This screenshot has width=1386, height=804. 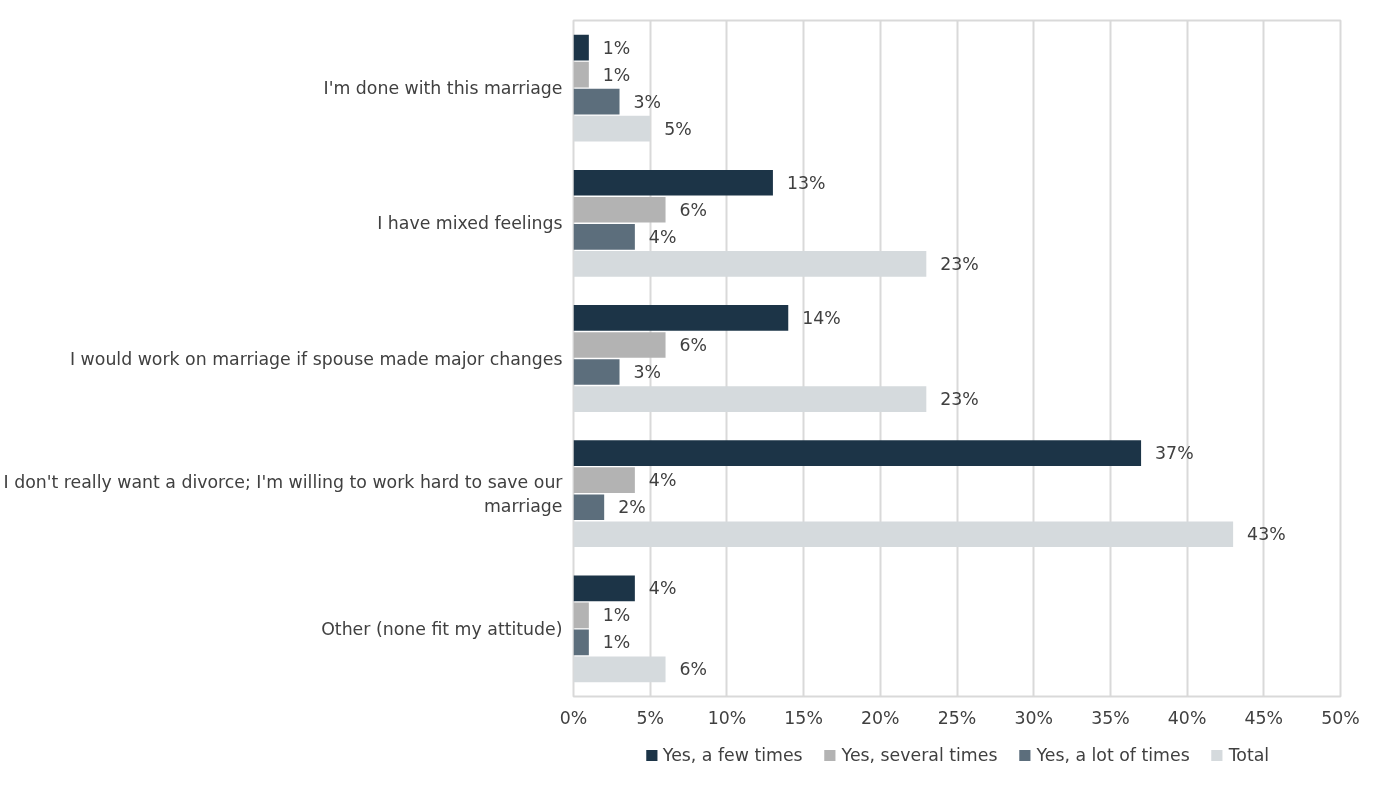 I want to click on legend-label: Yes, a lot of times, so click(x=1113, y=755).